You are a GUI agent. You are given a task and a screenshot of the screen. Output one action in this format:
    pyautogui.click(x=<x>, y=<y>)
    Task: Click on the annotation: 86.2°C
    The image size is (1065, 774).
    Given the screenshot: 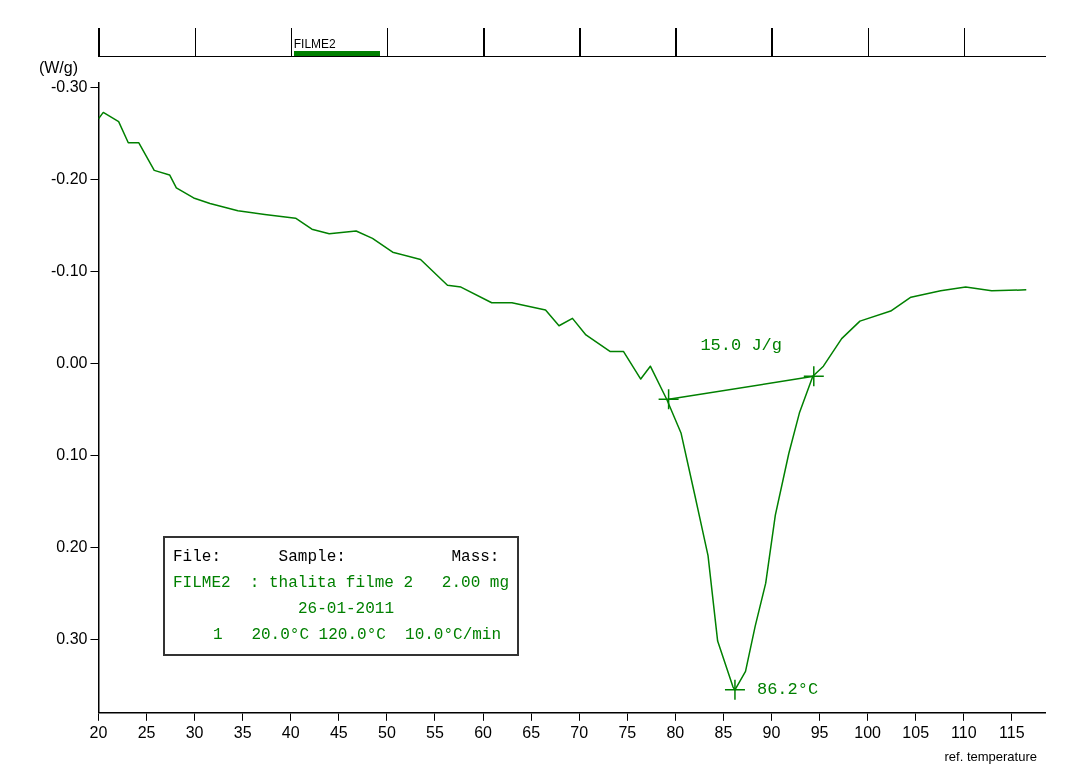 What is the action you would take?
    pyautogui.click(x=787, y=690)
    